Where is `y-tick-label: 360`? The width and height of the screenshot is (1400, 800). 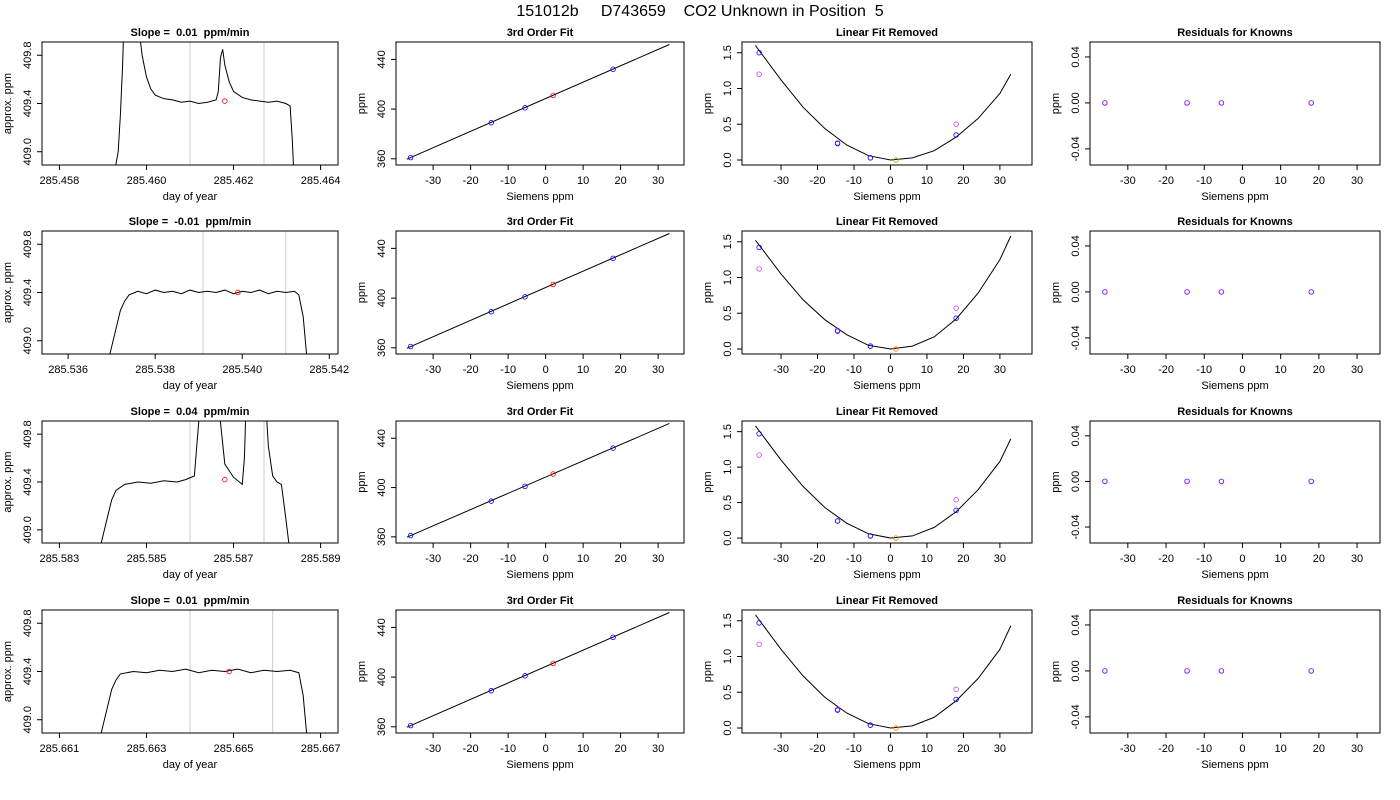
y-tick-label: 360 is located at coordinates (382, 727).